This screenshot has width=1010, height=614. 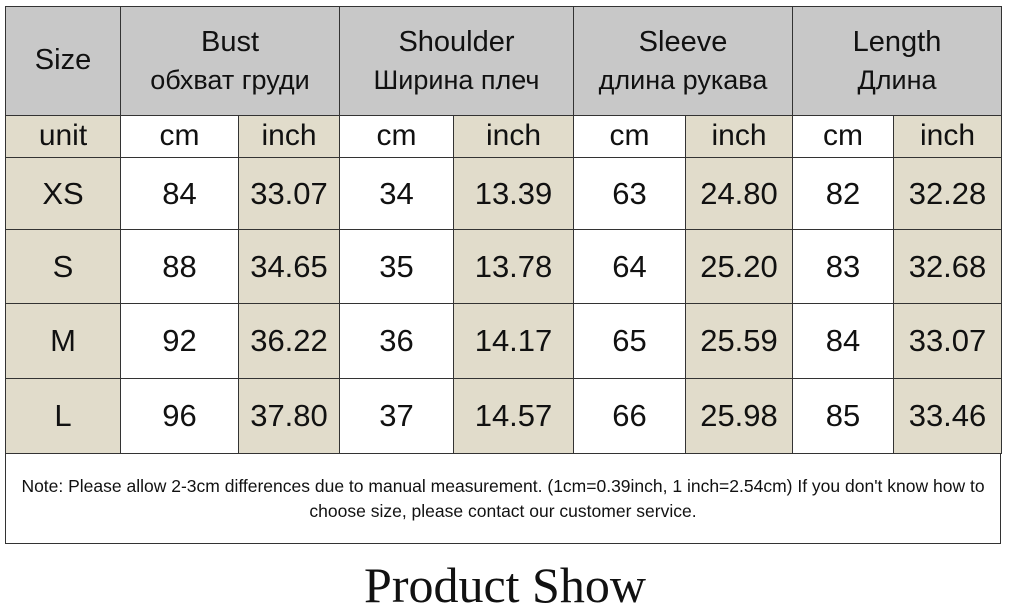 I want to click on cell-text: 32.68, so click(x=947, y=266).